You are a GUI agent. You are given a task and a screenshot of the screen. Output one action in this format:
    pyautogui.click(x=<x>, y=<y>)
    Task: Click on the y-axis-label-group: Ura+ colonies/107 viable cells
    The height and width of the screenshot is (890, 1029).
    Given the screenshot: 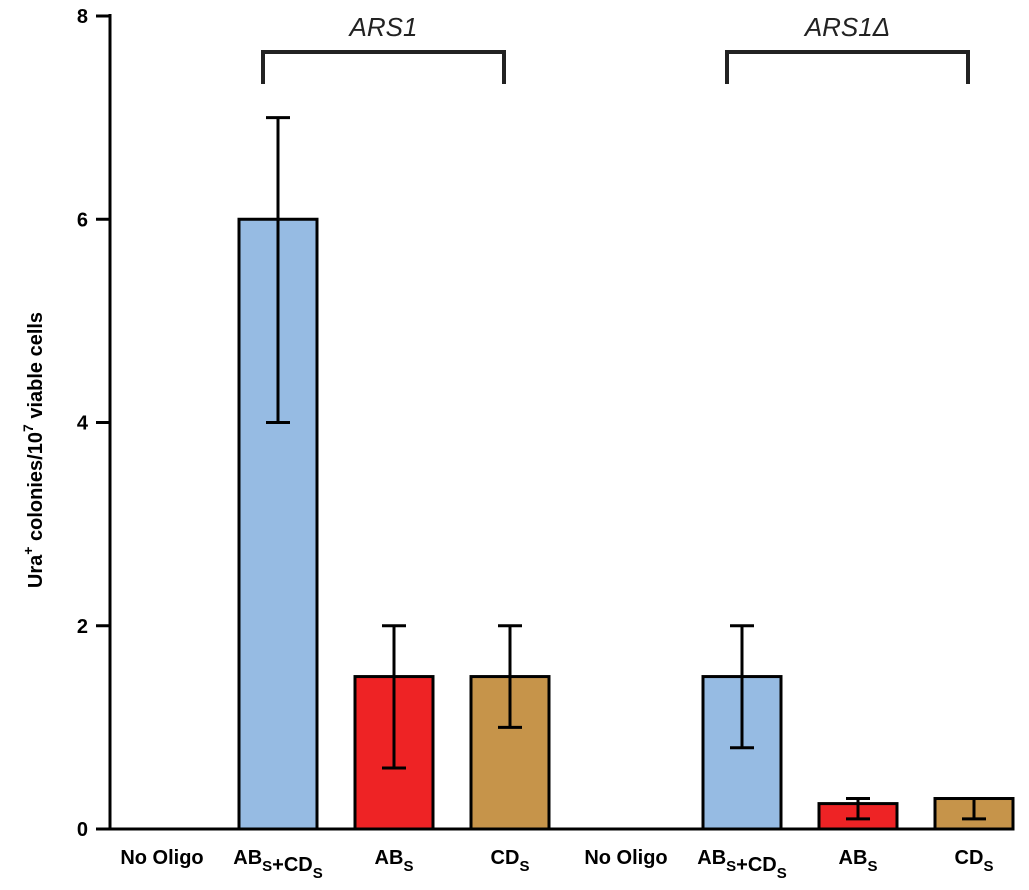 What is the action you would take?
    pyautogui.click(x=33, y=450)
    